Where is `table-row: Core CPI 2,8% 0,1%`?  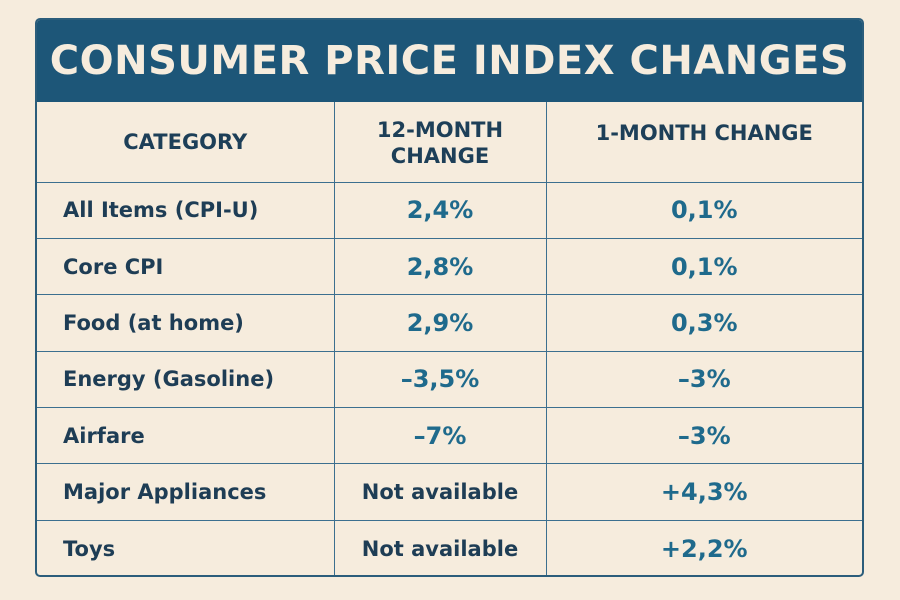 table-row: Core CPI 2,8% 0,1% is located at coordinates (449, 266).